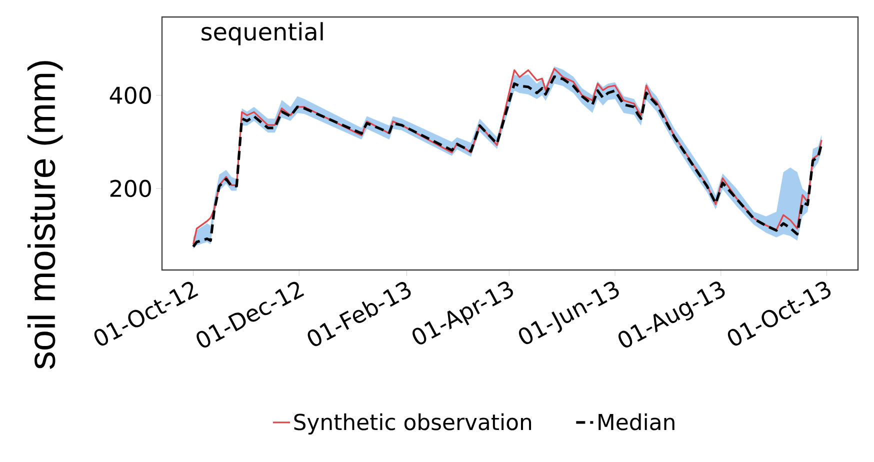  I want to click on chart-title: sequential, so click(262, 34).